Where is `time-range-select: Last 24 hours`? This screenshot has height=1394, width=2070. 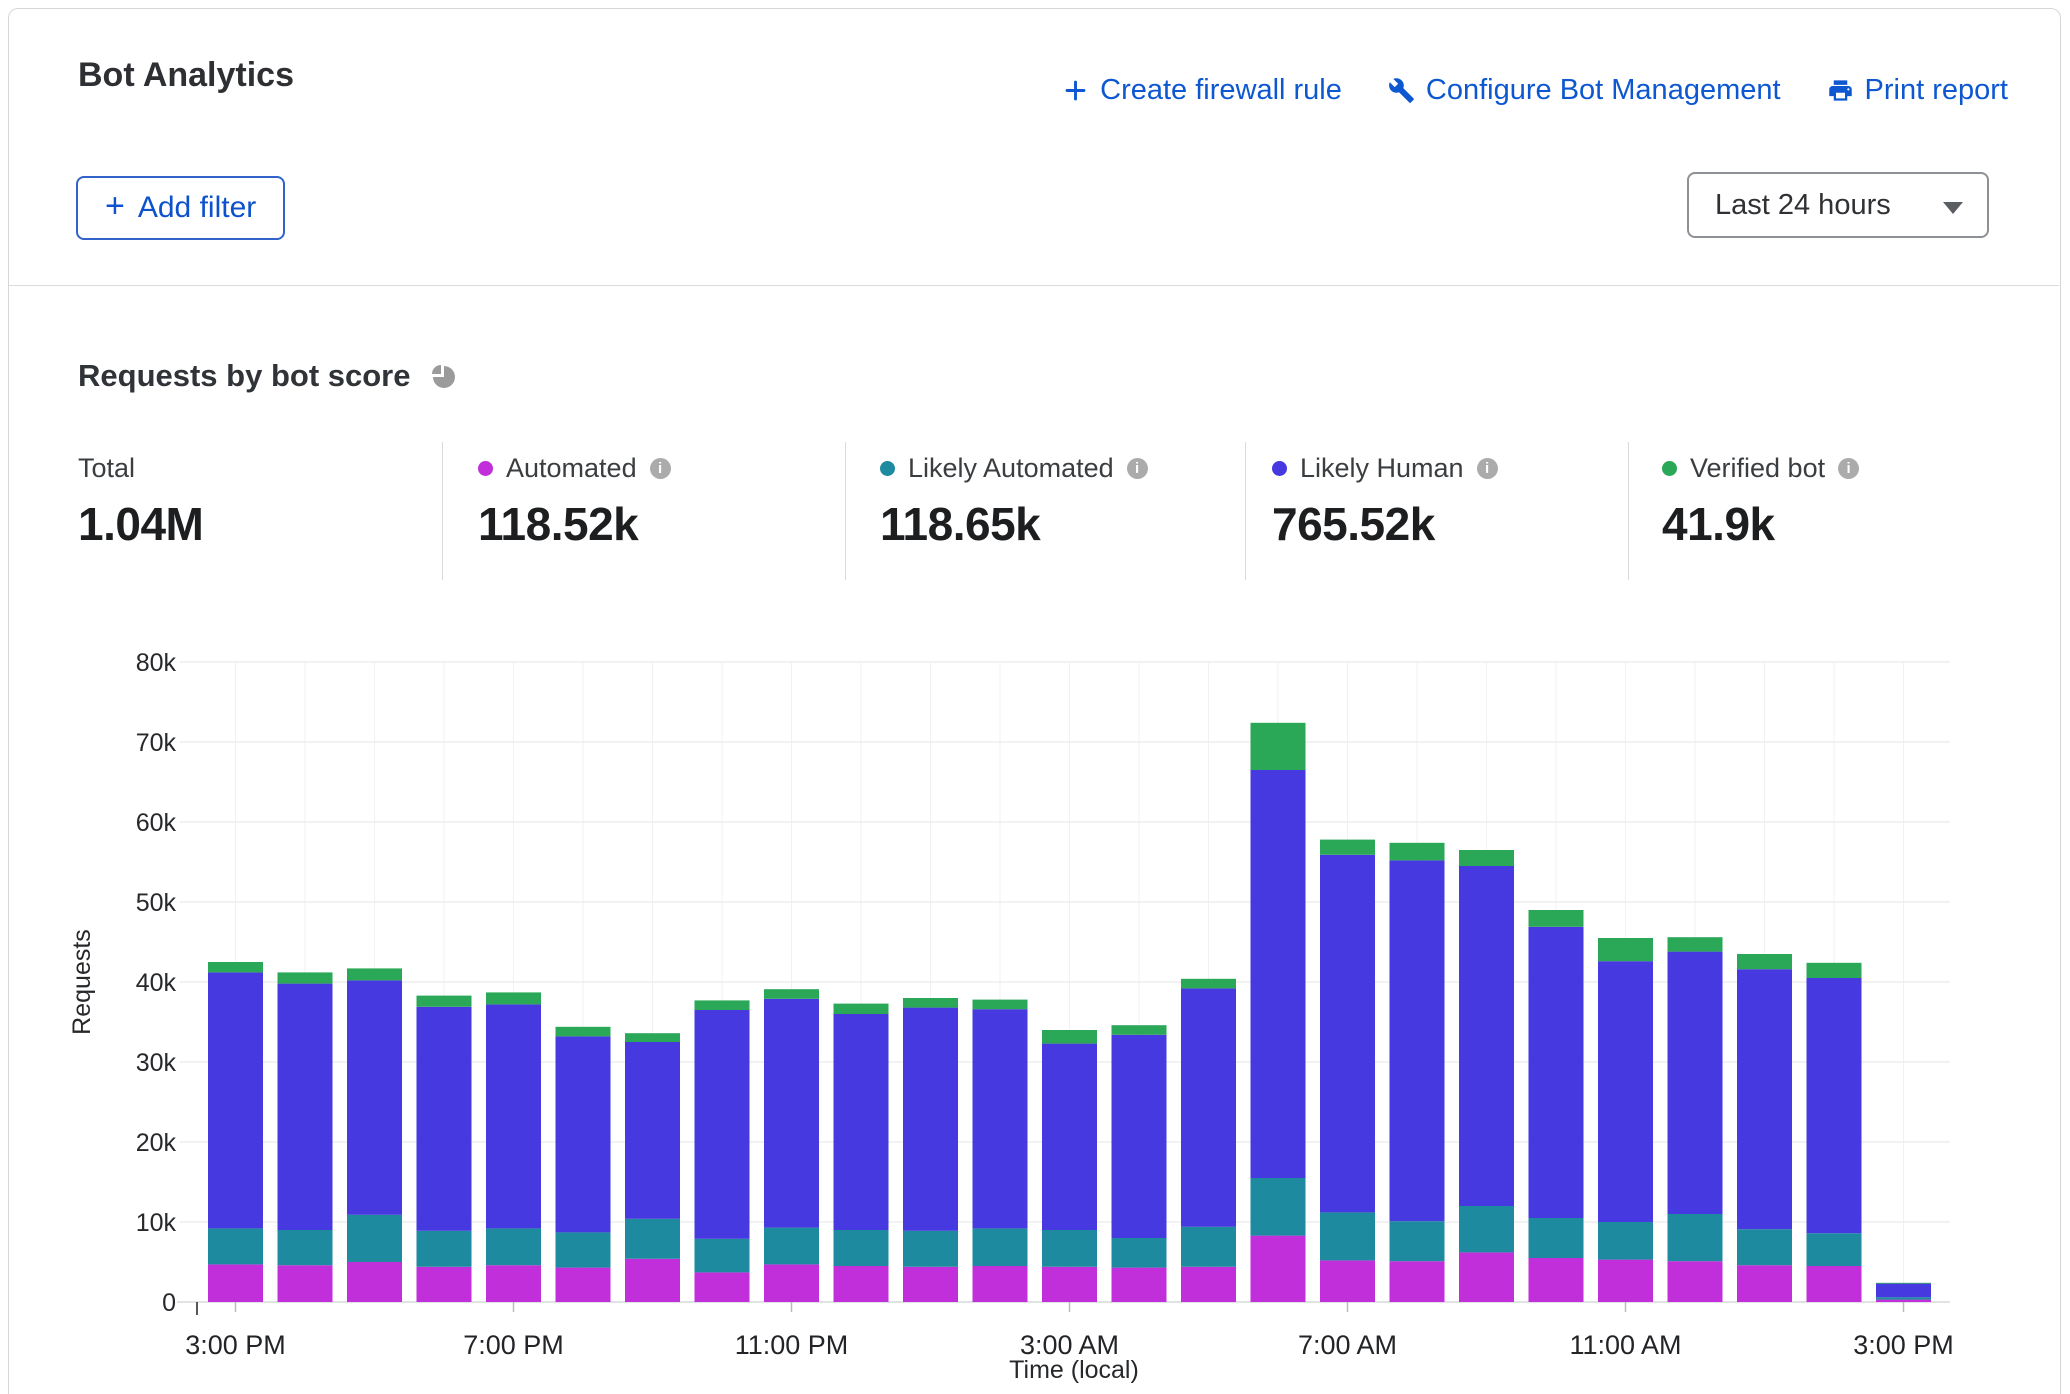 time-range-select: Last 24 hours is located at coordinates (1838, 205).